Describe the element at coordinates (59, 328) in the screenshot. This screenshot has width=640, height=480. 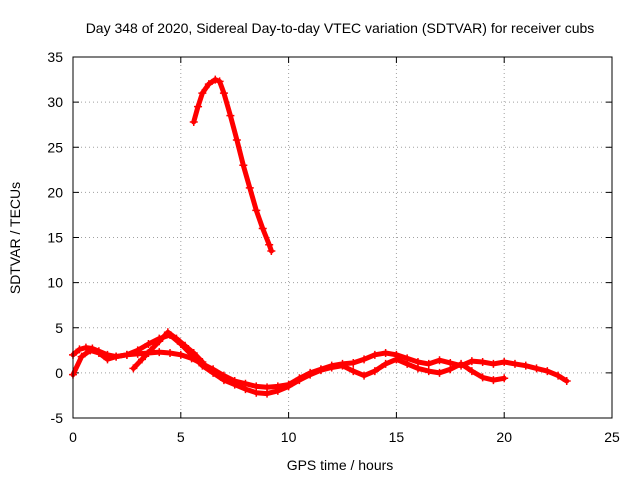
I see `y-tick-label: 5` at that location.